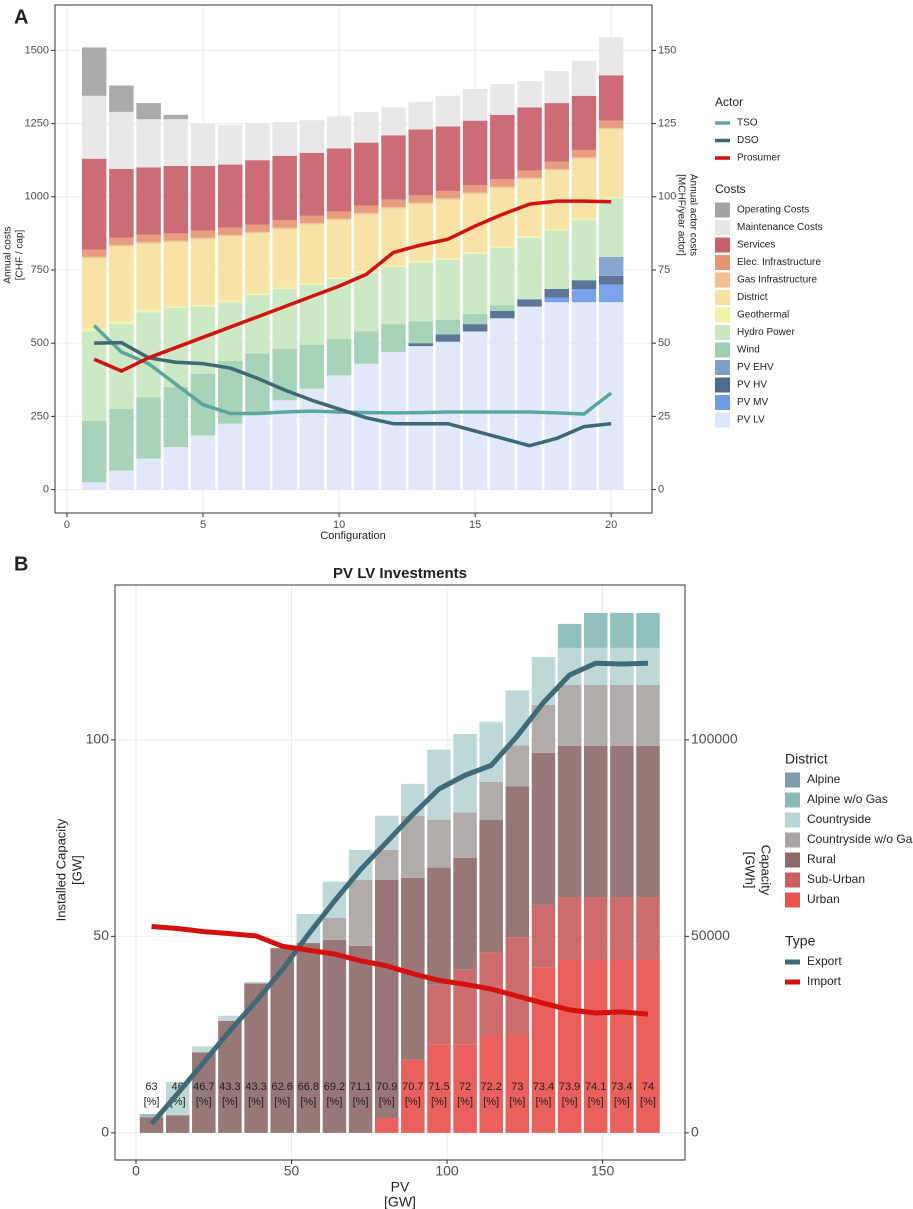 The image size is (913, 1209). Describe the element at coordinates (360, 1087) in the screenshot. I see `bar-annotation: 71.1` at that location.